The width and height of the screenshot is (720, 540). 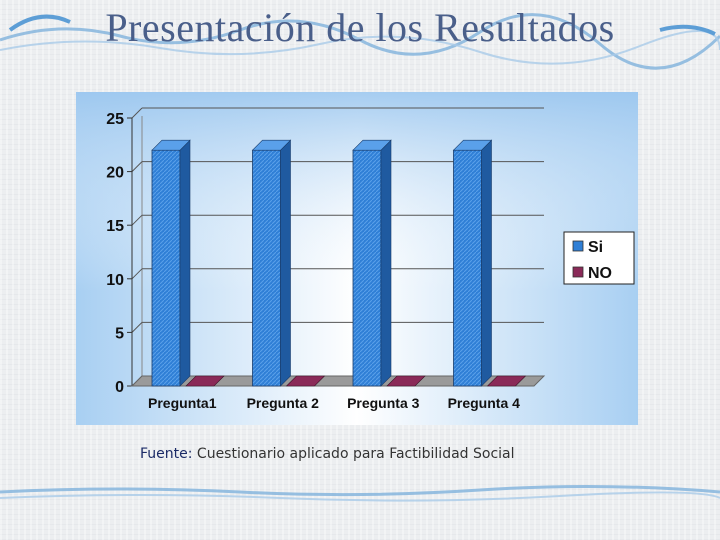 What do you see at coordinates (119, 387) in the screenshot?
I see `y-tick-label-0: 0` at bounding box center [119, 387].